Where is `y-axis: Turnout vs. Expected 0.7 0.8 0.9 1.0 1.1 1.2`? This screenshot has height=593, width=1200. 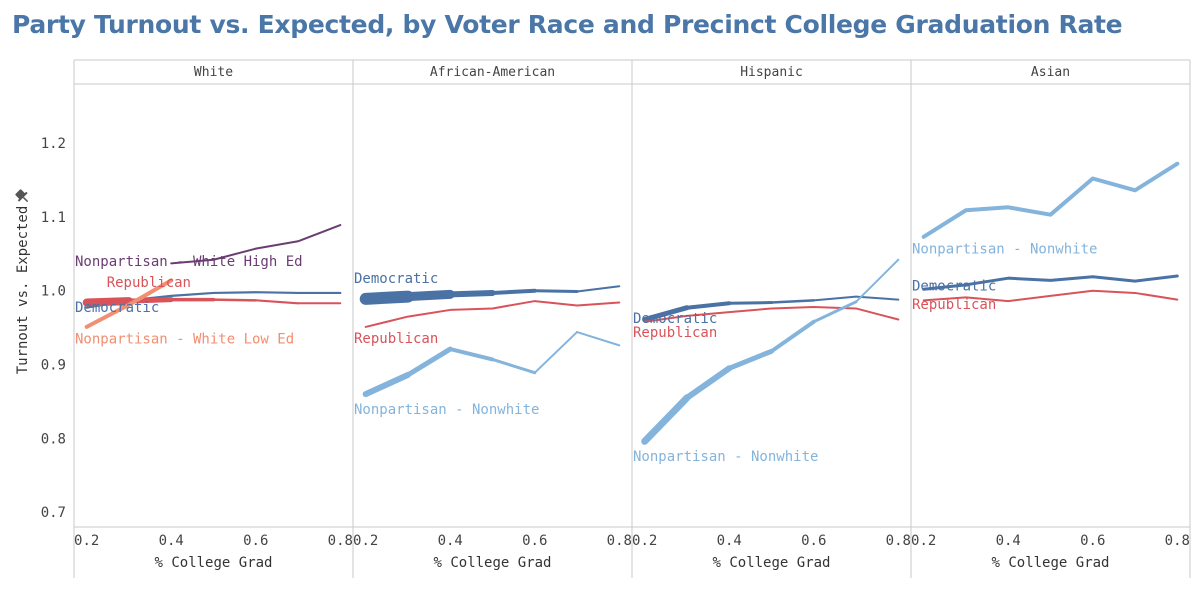 y-axis: Turnout vs. Expected 0.7 0.8 0.9 1.0 1.1 1.2 is located at coordinates (40, 328).